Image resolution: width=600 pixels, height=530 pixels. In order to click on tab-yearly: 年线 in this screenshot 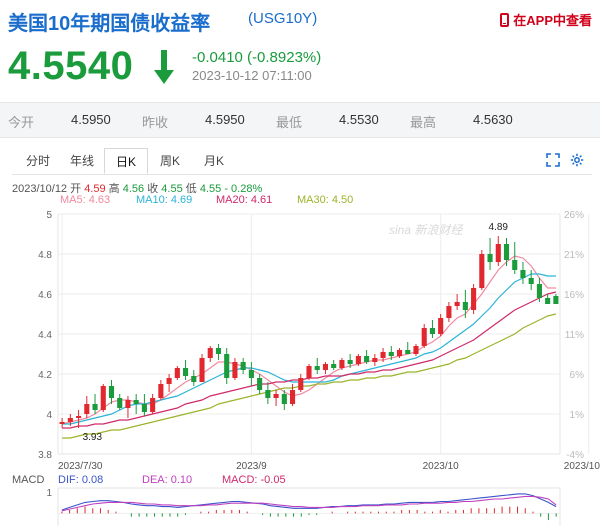, I will do `click(81, 161)`.